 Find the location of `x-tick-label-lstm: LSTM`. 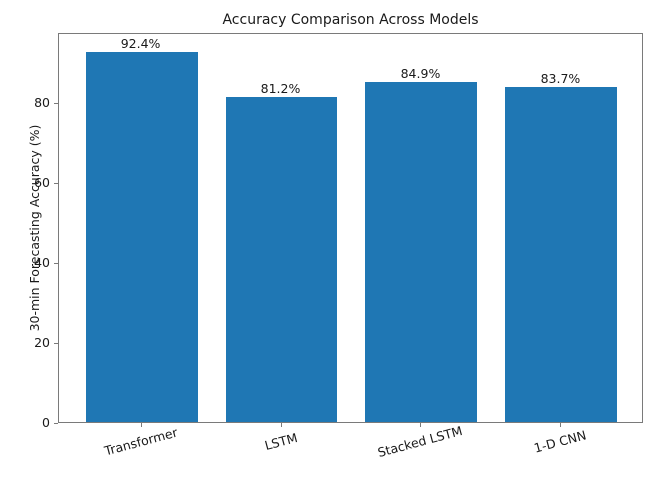

x-tick-label-lstm: LSTM is located at coordinates (280, 441).